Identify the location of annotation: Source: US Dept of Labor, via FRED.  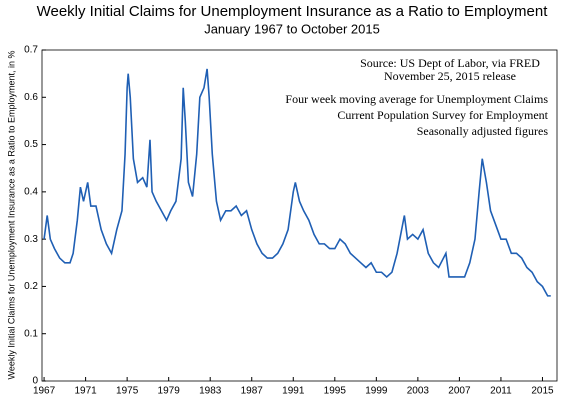
(450, 63).